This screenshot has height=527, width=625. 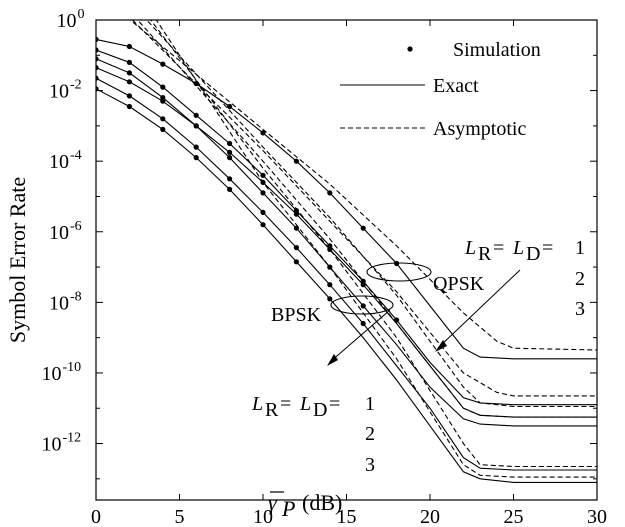 What do you see at coordinates (479, 309) in the screenshot?
I see `qpsk-arrow` at bounding box center [479, 309].